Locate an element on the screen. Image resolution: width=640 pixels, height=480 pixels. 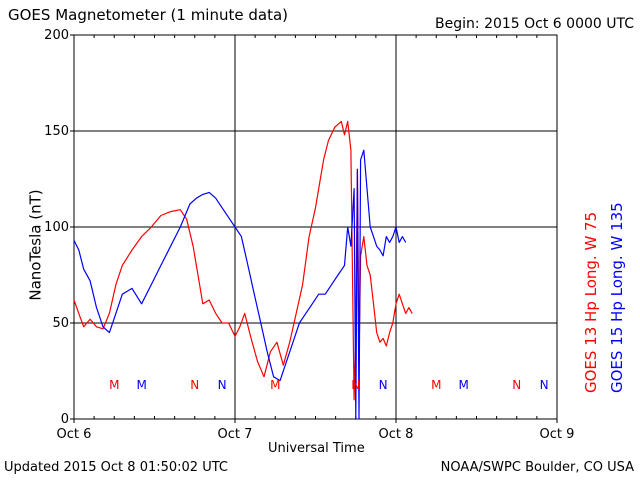
updated-timestamp: Updated 2015 Oct 8 01:50:02 UTC is located at coordinates (116, 467).